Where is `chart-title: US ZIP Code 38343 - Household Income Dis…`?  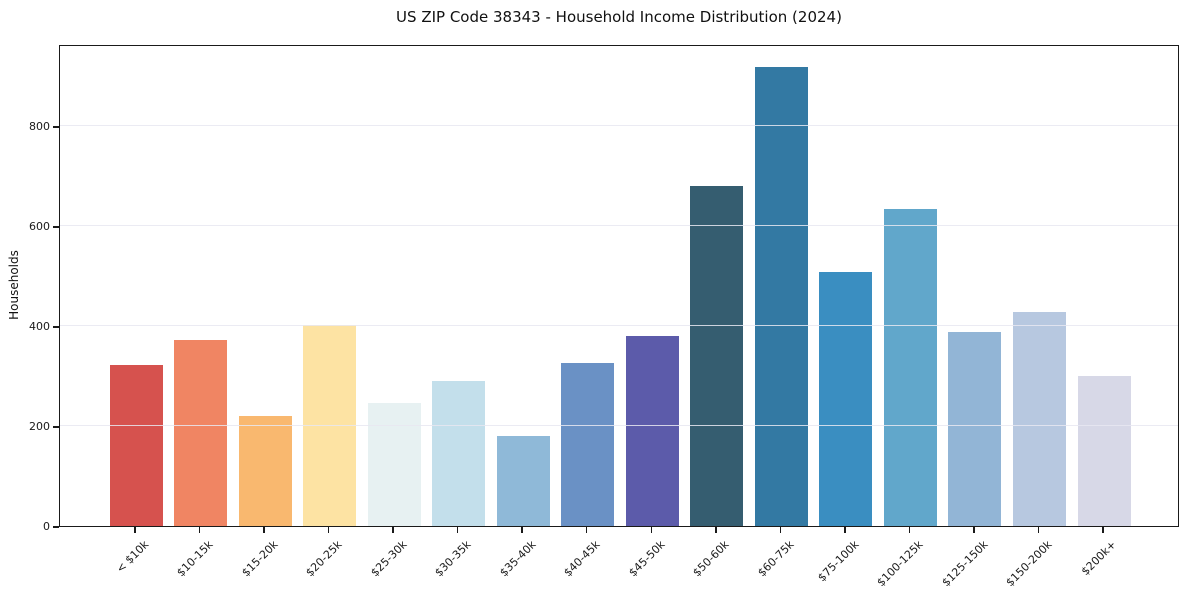 chart-title: US ZIP Code 38343 - Household Income Dis… is located at coordinates (619, 17).